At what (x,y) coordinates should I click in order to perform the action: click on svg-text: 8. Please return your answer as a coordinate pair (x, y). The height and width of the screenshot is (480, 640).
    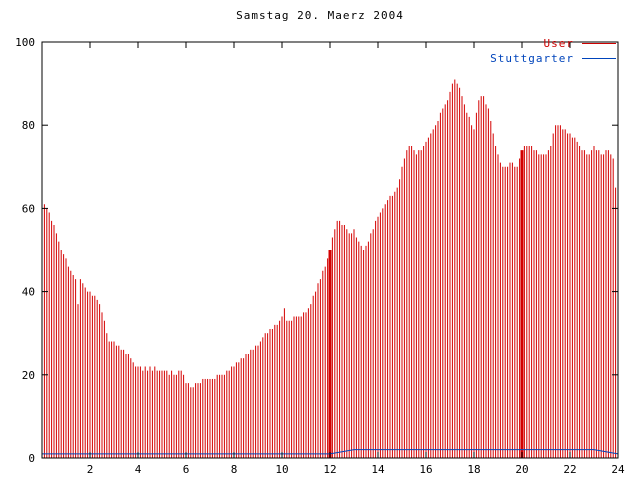
    Looking at the image, I should click on (234, 469).